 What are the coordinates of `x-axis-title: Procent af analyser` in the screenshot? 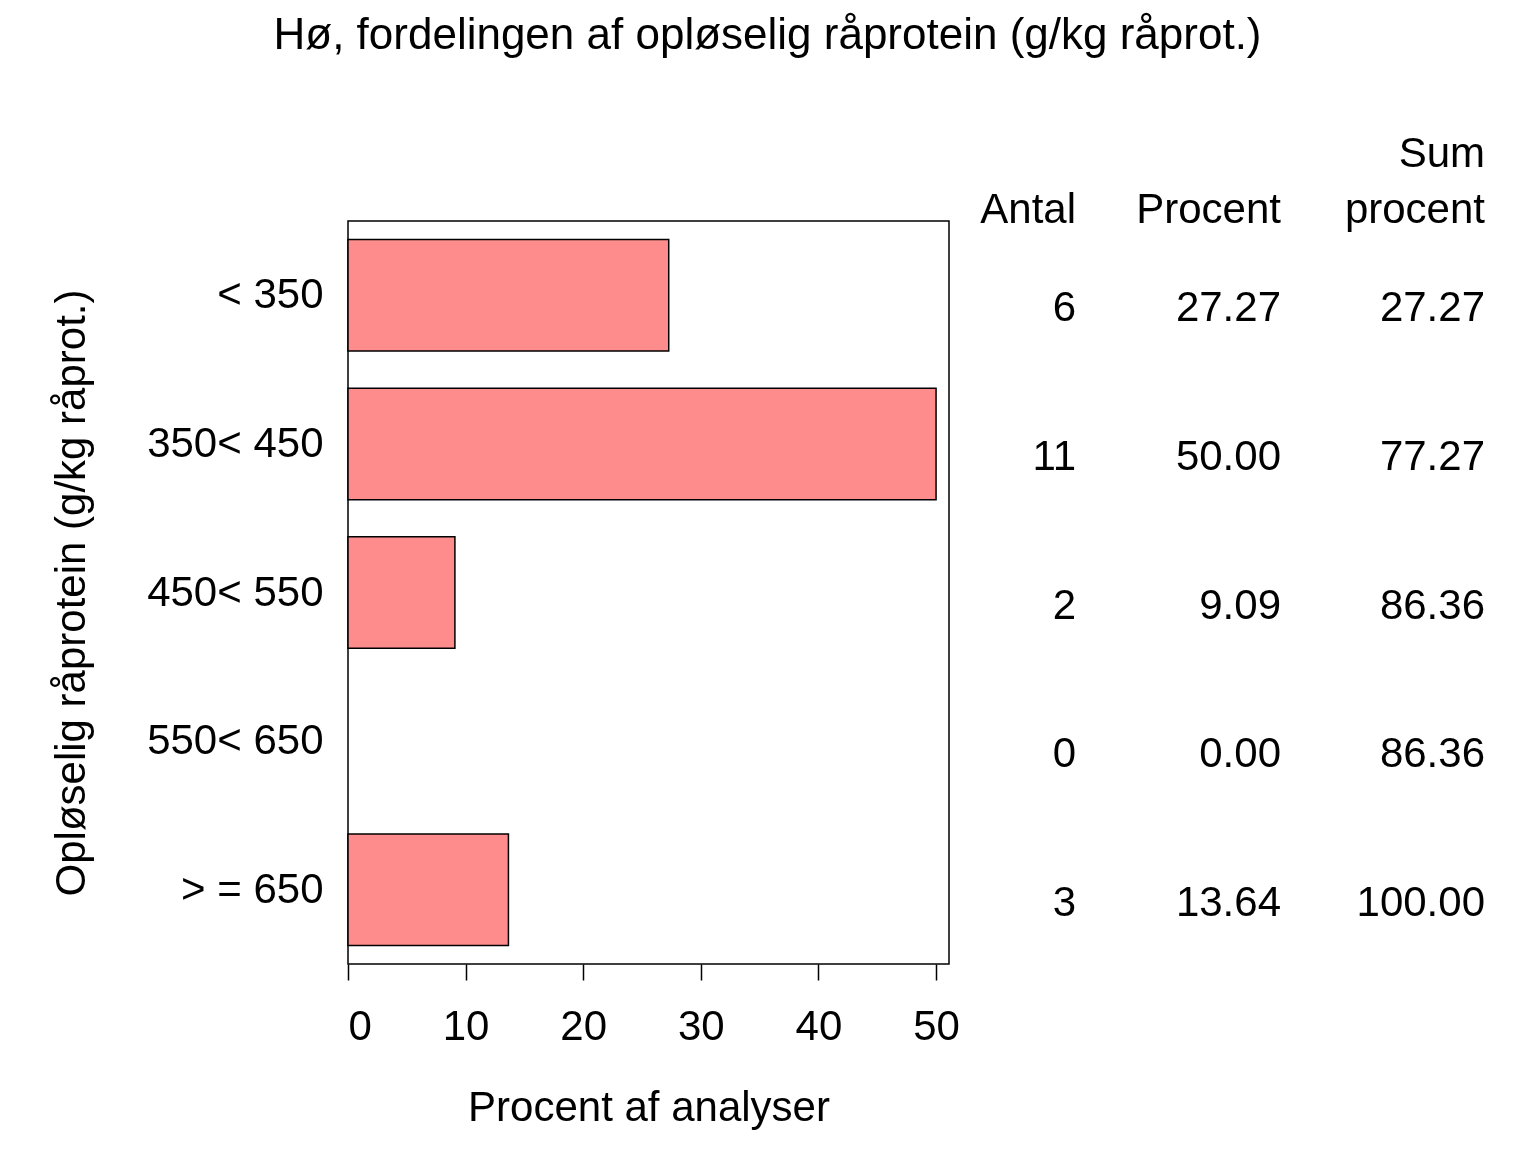 It's located at (649, 1106).